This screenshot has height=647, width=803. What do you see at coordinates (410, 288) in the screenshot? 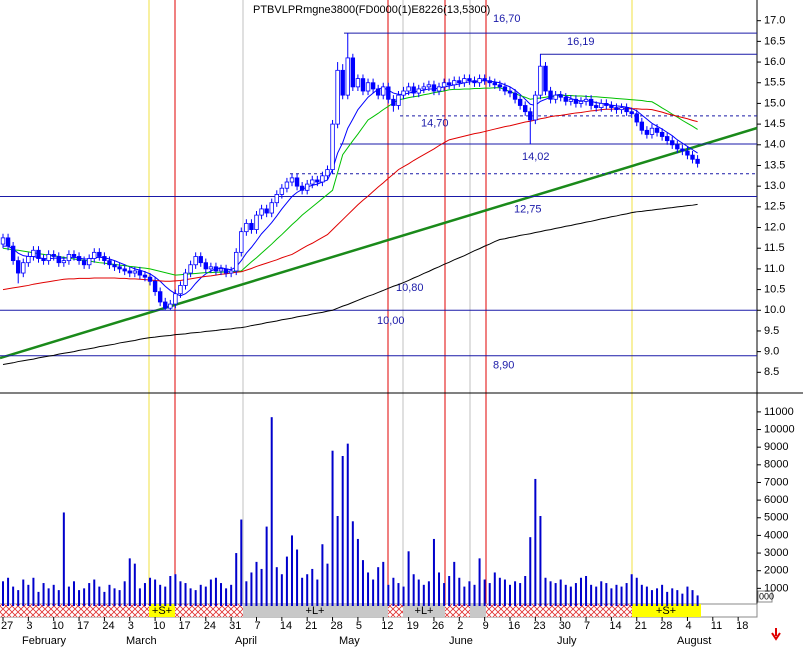
I see `level-label: 10,80` at bounding box center [410, 288].